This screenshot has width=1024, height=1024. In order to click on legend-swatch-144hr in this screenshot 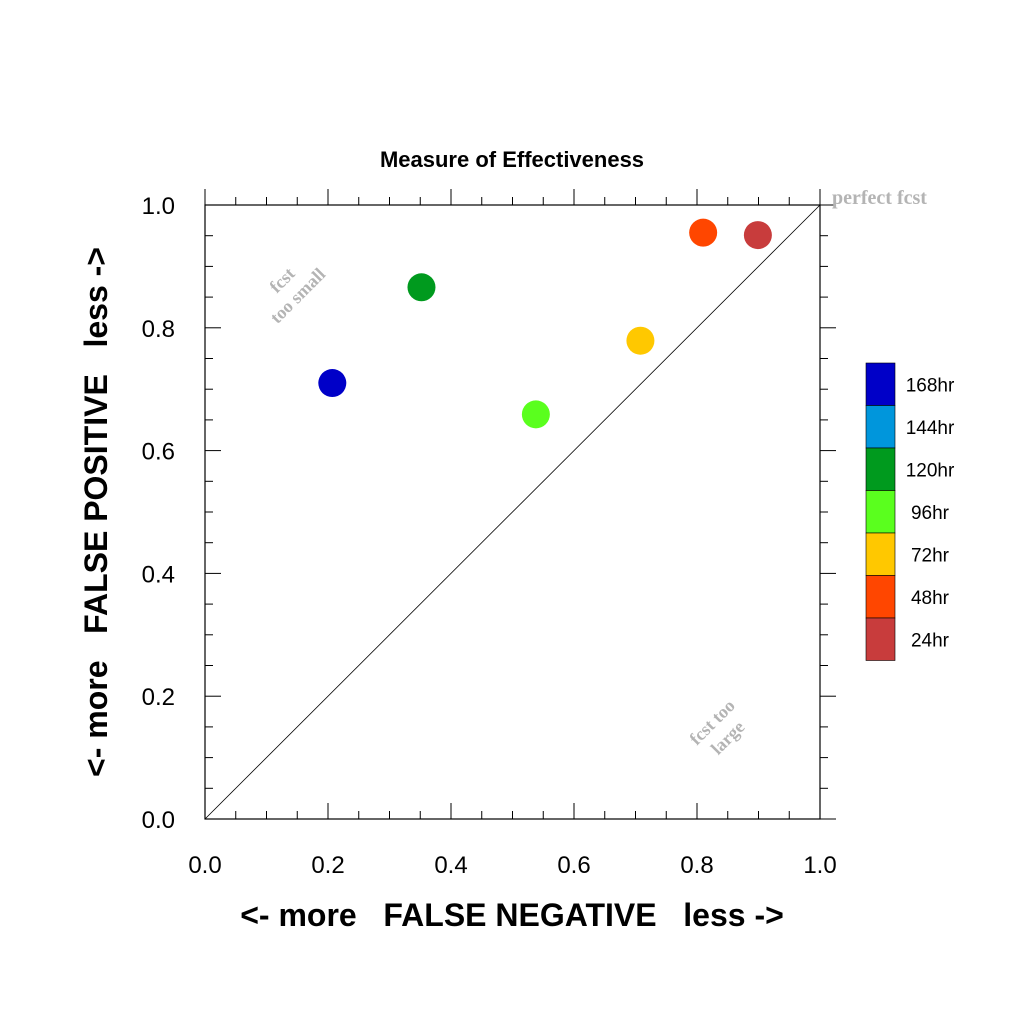, I will do `click(880, 427)`.